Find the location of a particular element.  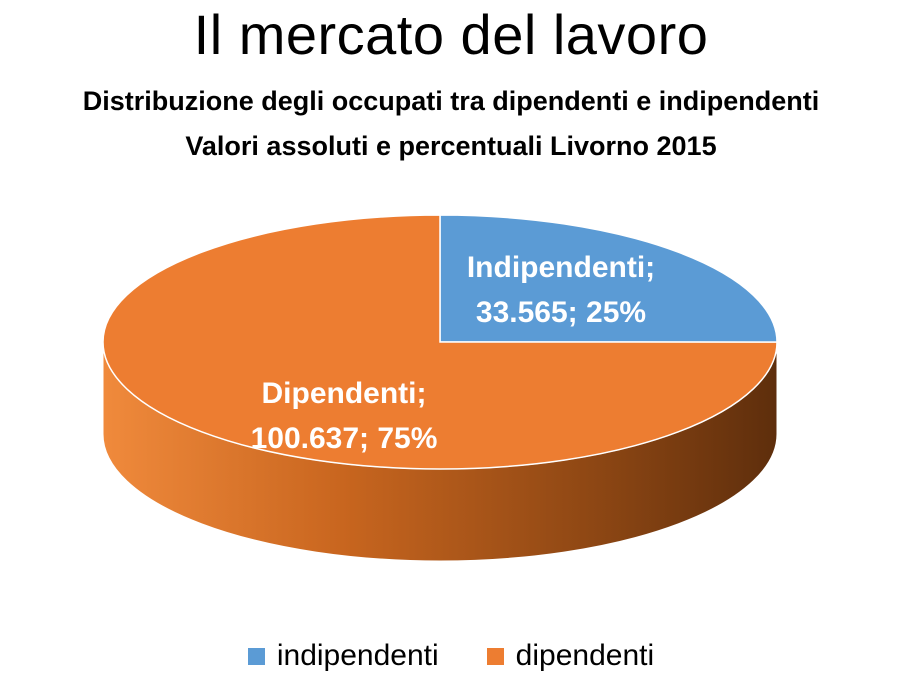

data-label-dipendenti-line2: 100.637; 75% is located at coordinates (344, 438).